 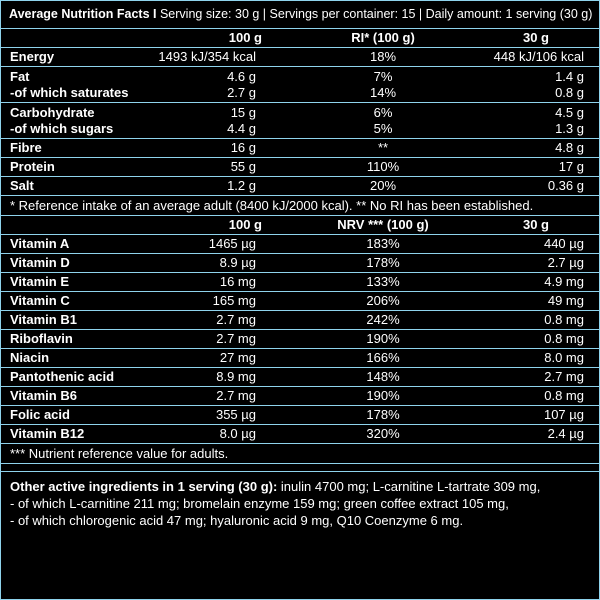 What do you see at coordinates (20, 76) in the screenshot?
I see `row-label: Fat` at bounding box center [20, 76].